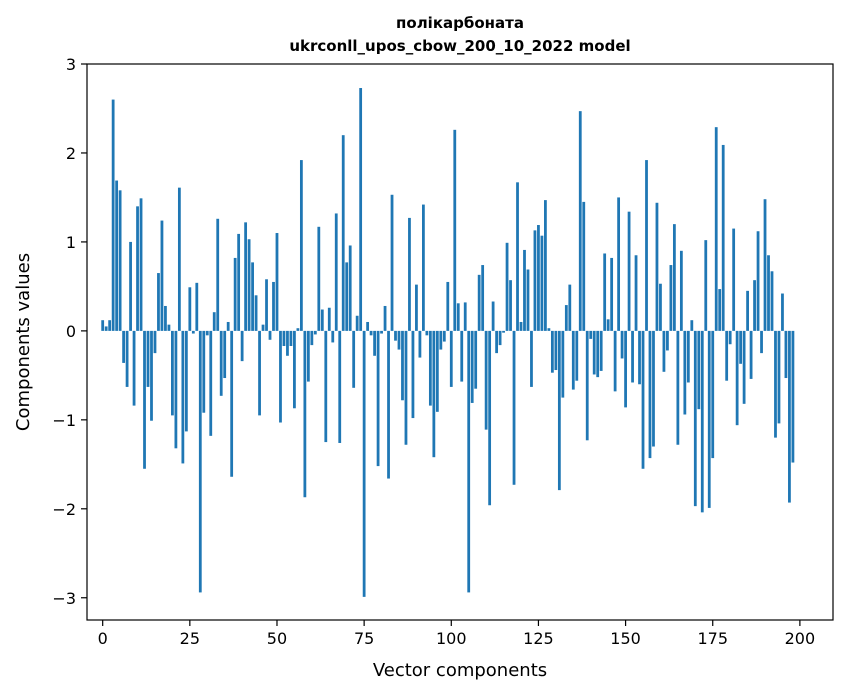 This screenshot has height=696, width=847. Describe the element at coordinates (625, 638) in the screenshot. I see `x-tick-label: 150` at that location.